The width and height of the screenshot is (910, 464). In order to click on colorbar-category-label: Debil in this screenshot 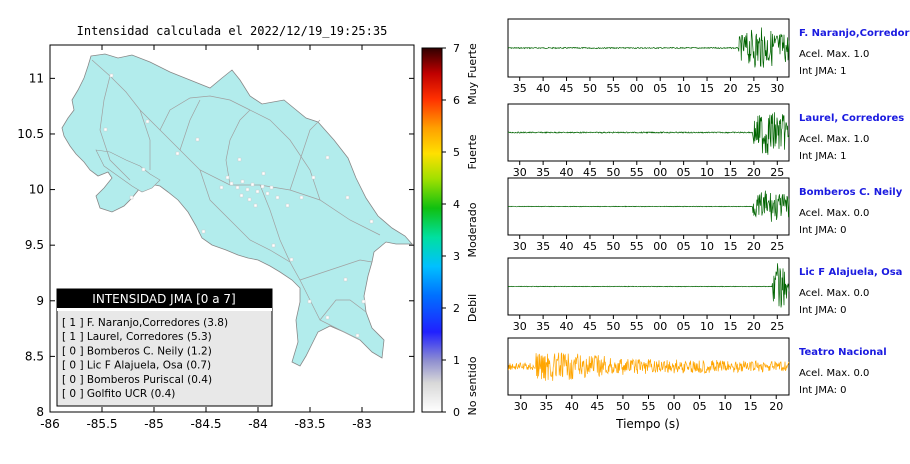, I will do `click(472, 308)`.